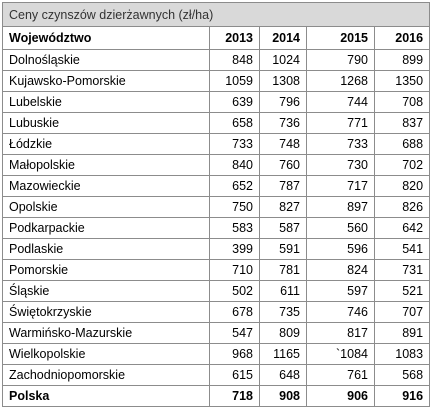  Describe the element at coordinates (283, 38) in the screenshot. I see `header-2014: 2014` at that location.